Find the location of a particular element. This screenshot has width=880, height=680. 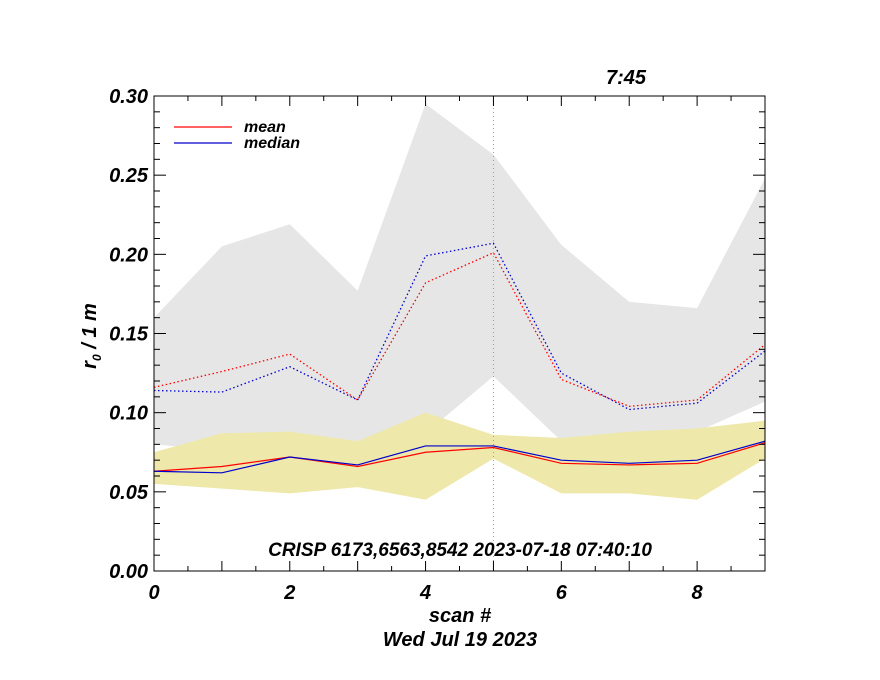

x-axis-label: scan # is located at coordinates (460, 616).